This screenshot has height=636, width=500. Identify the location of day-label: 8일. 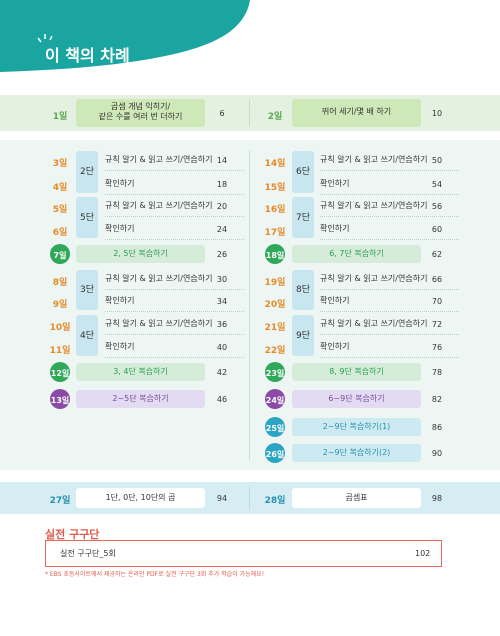
(60, 283).